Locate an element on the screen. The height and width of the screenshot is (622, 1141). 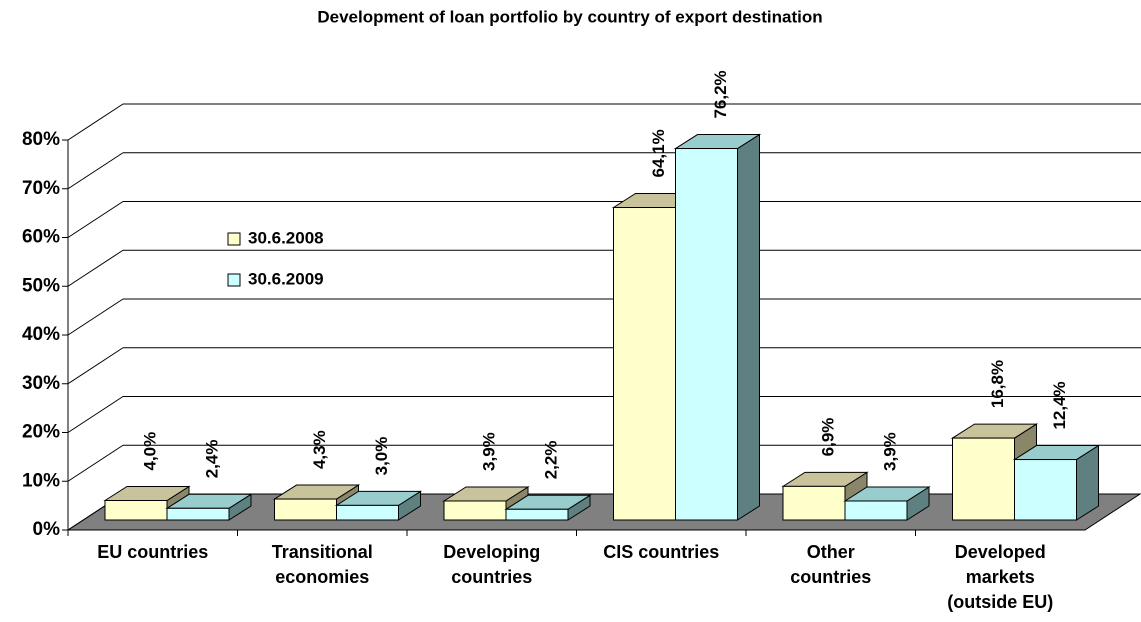
bar-side is located at coordinates (748, 327).